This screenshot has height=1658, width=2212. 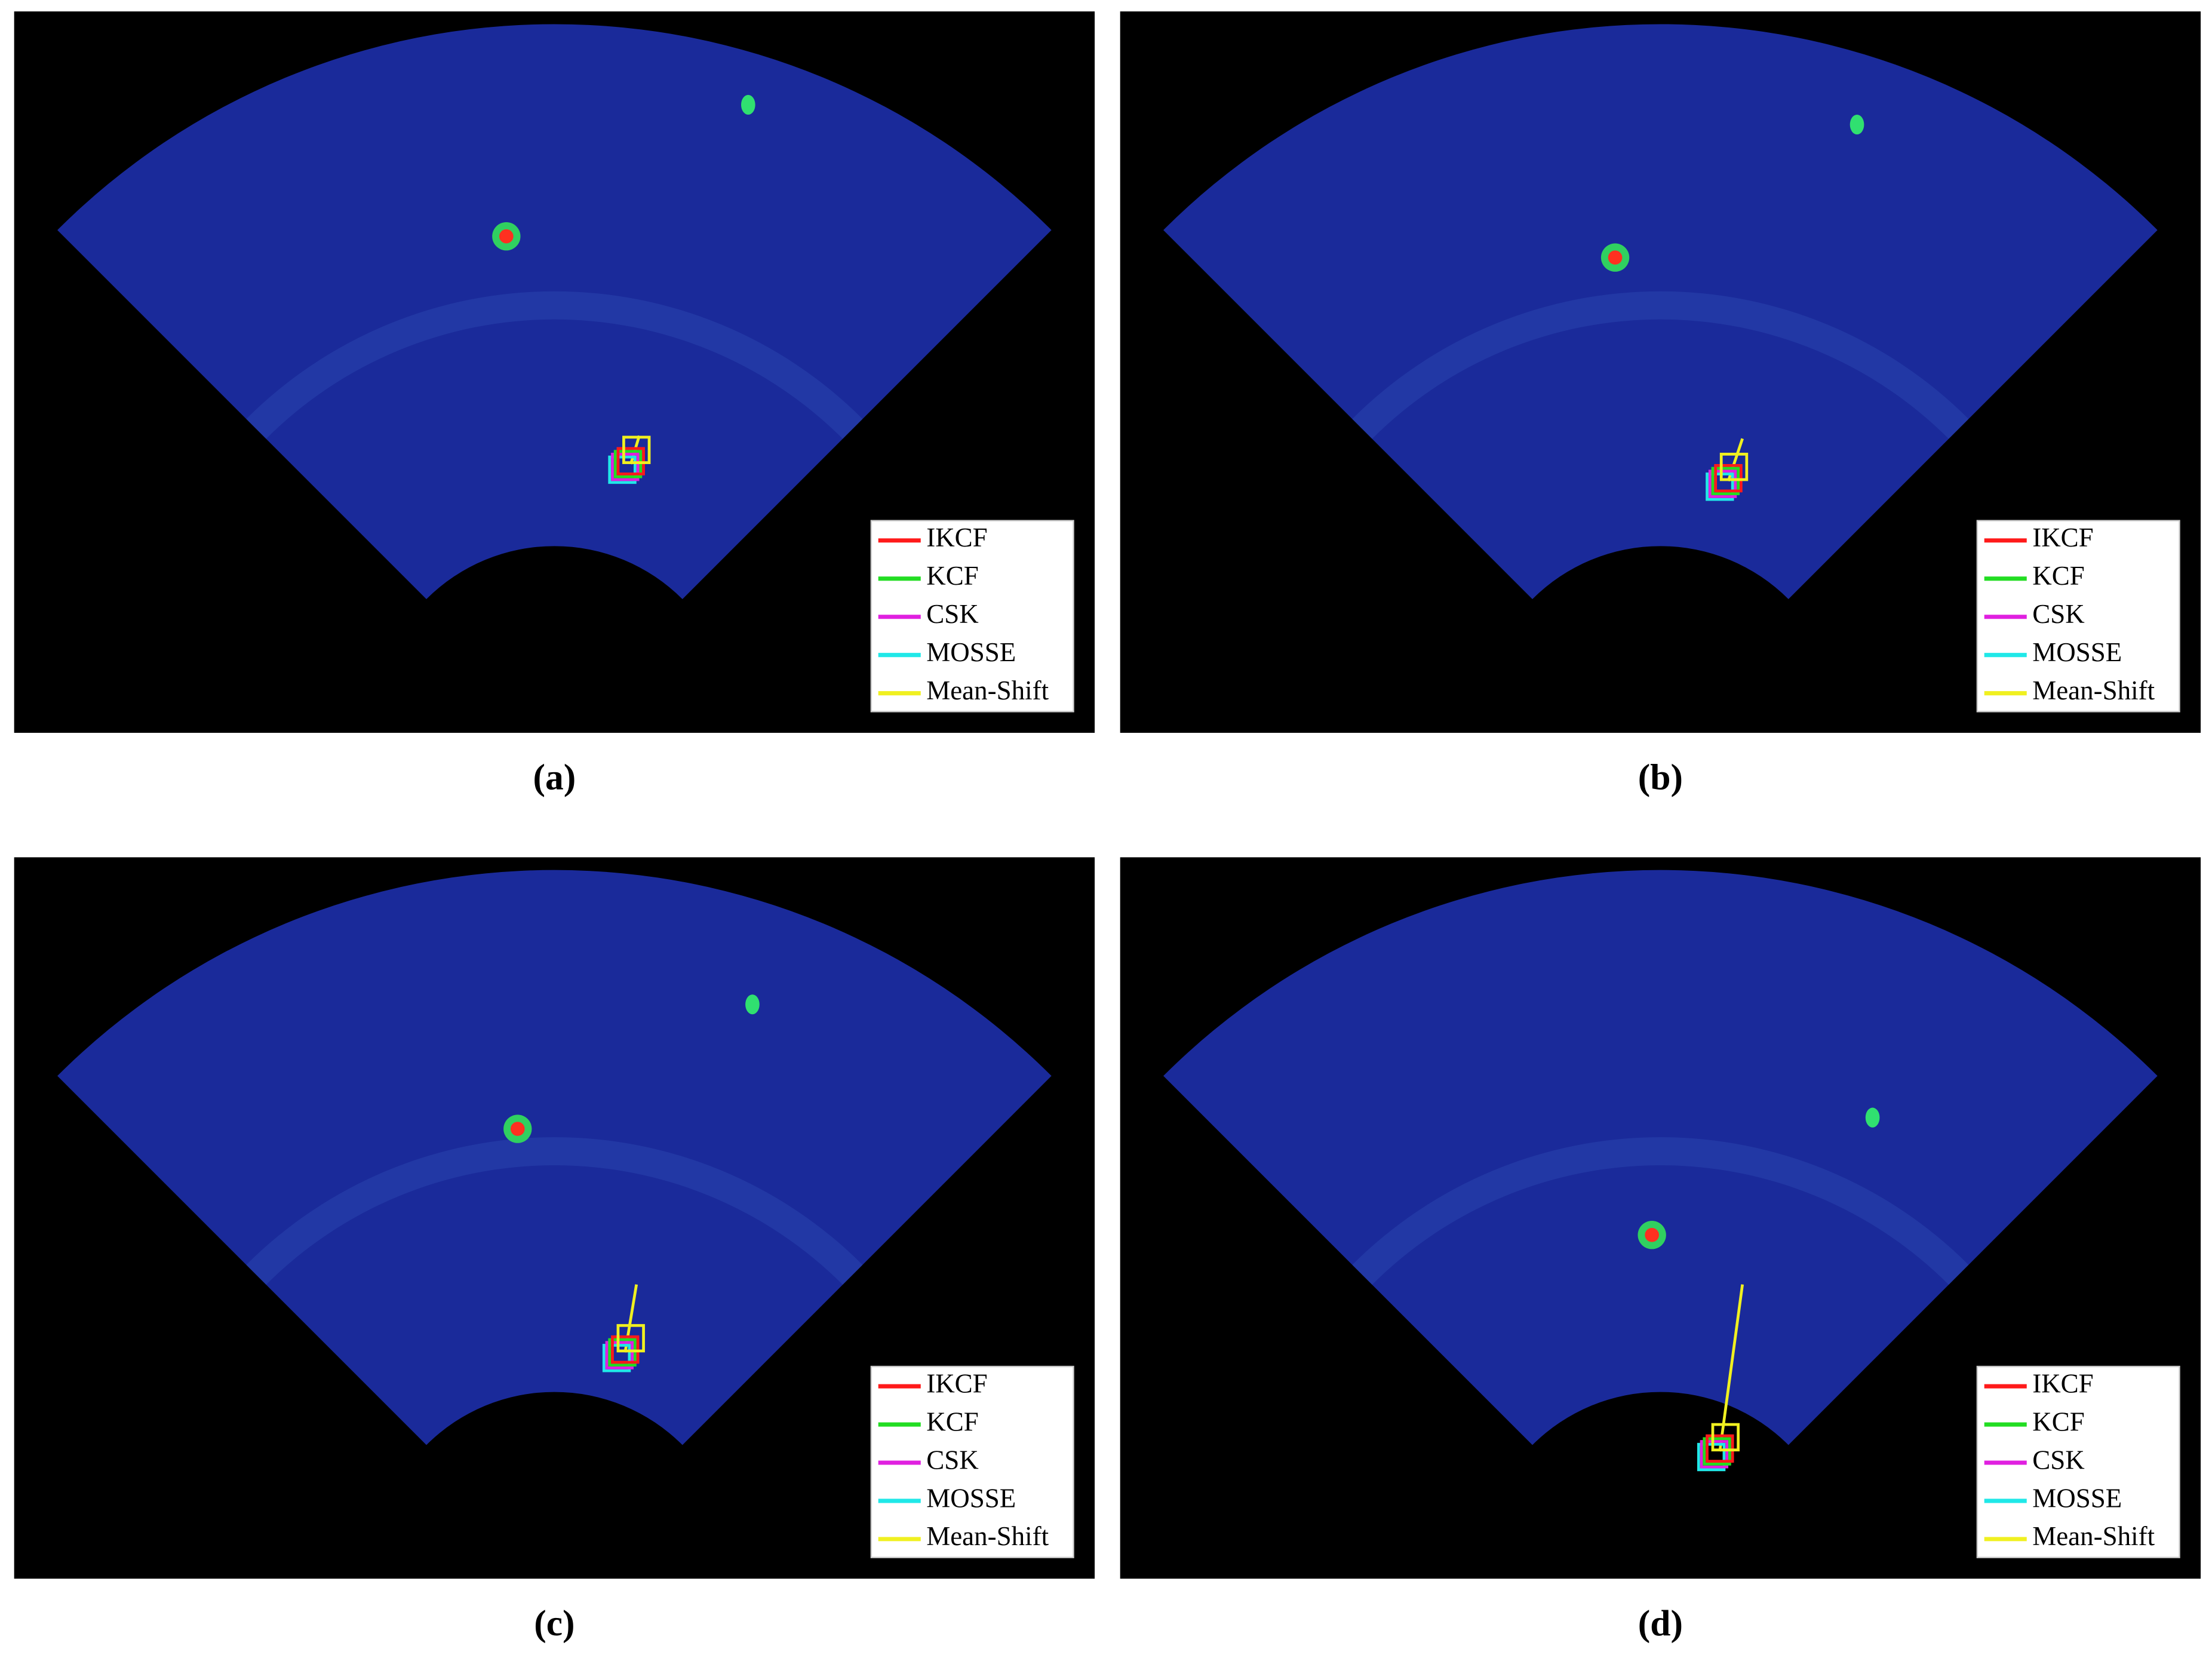 What do you see at coordinates (1660, 777) in the screenshot?
I see `panel-caption: (b)` at bounding box center [1660, 777].